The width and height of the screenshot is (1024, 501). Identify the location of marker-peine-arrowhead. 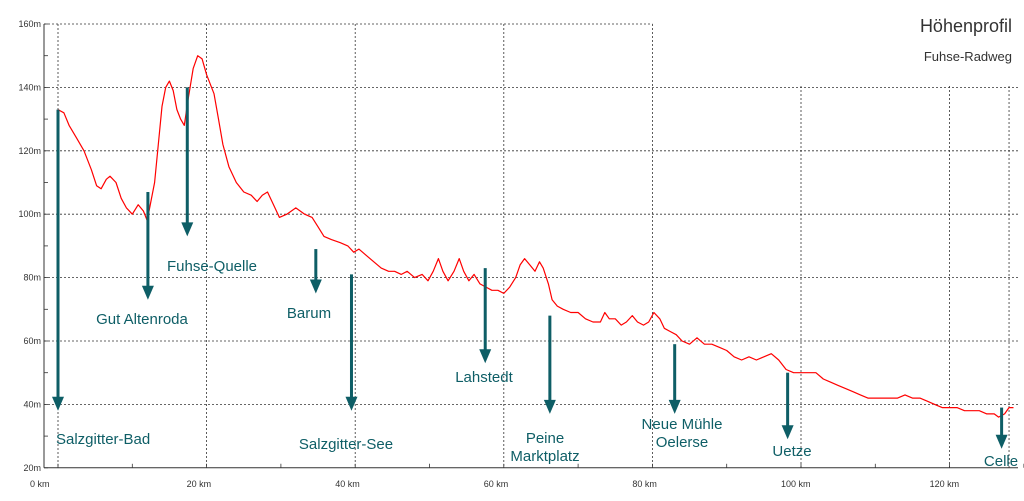
(549, 406).